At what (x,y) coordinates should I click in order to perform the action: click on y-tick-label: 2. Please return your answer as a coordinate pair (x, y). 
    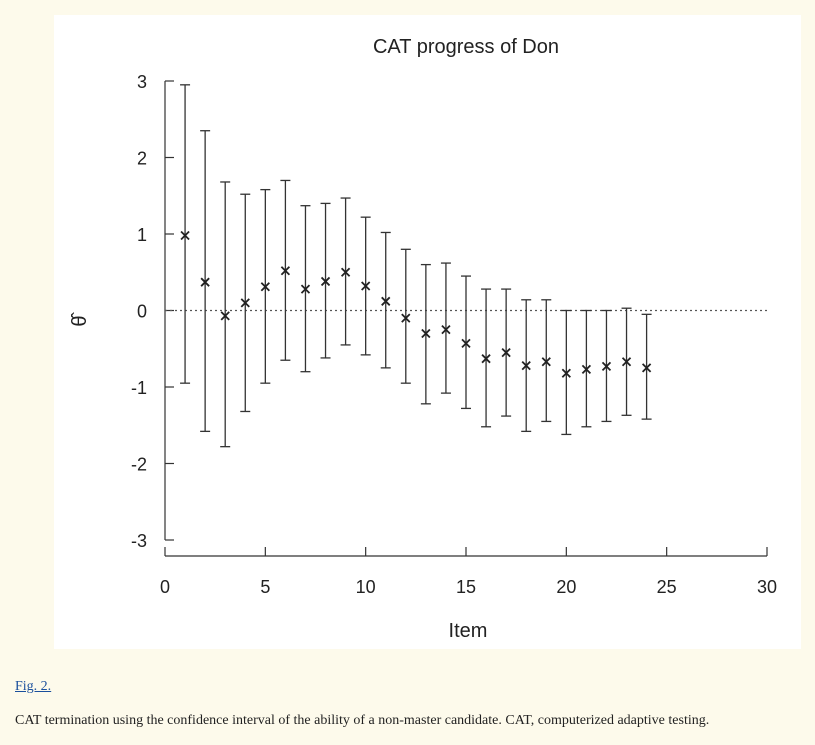
    Looking at the image, I should click on (142, 159).